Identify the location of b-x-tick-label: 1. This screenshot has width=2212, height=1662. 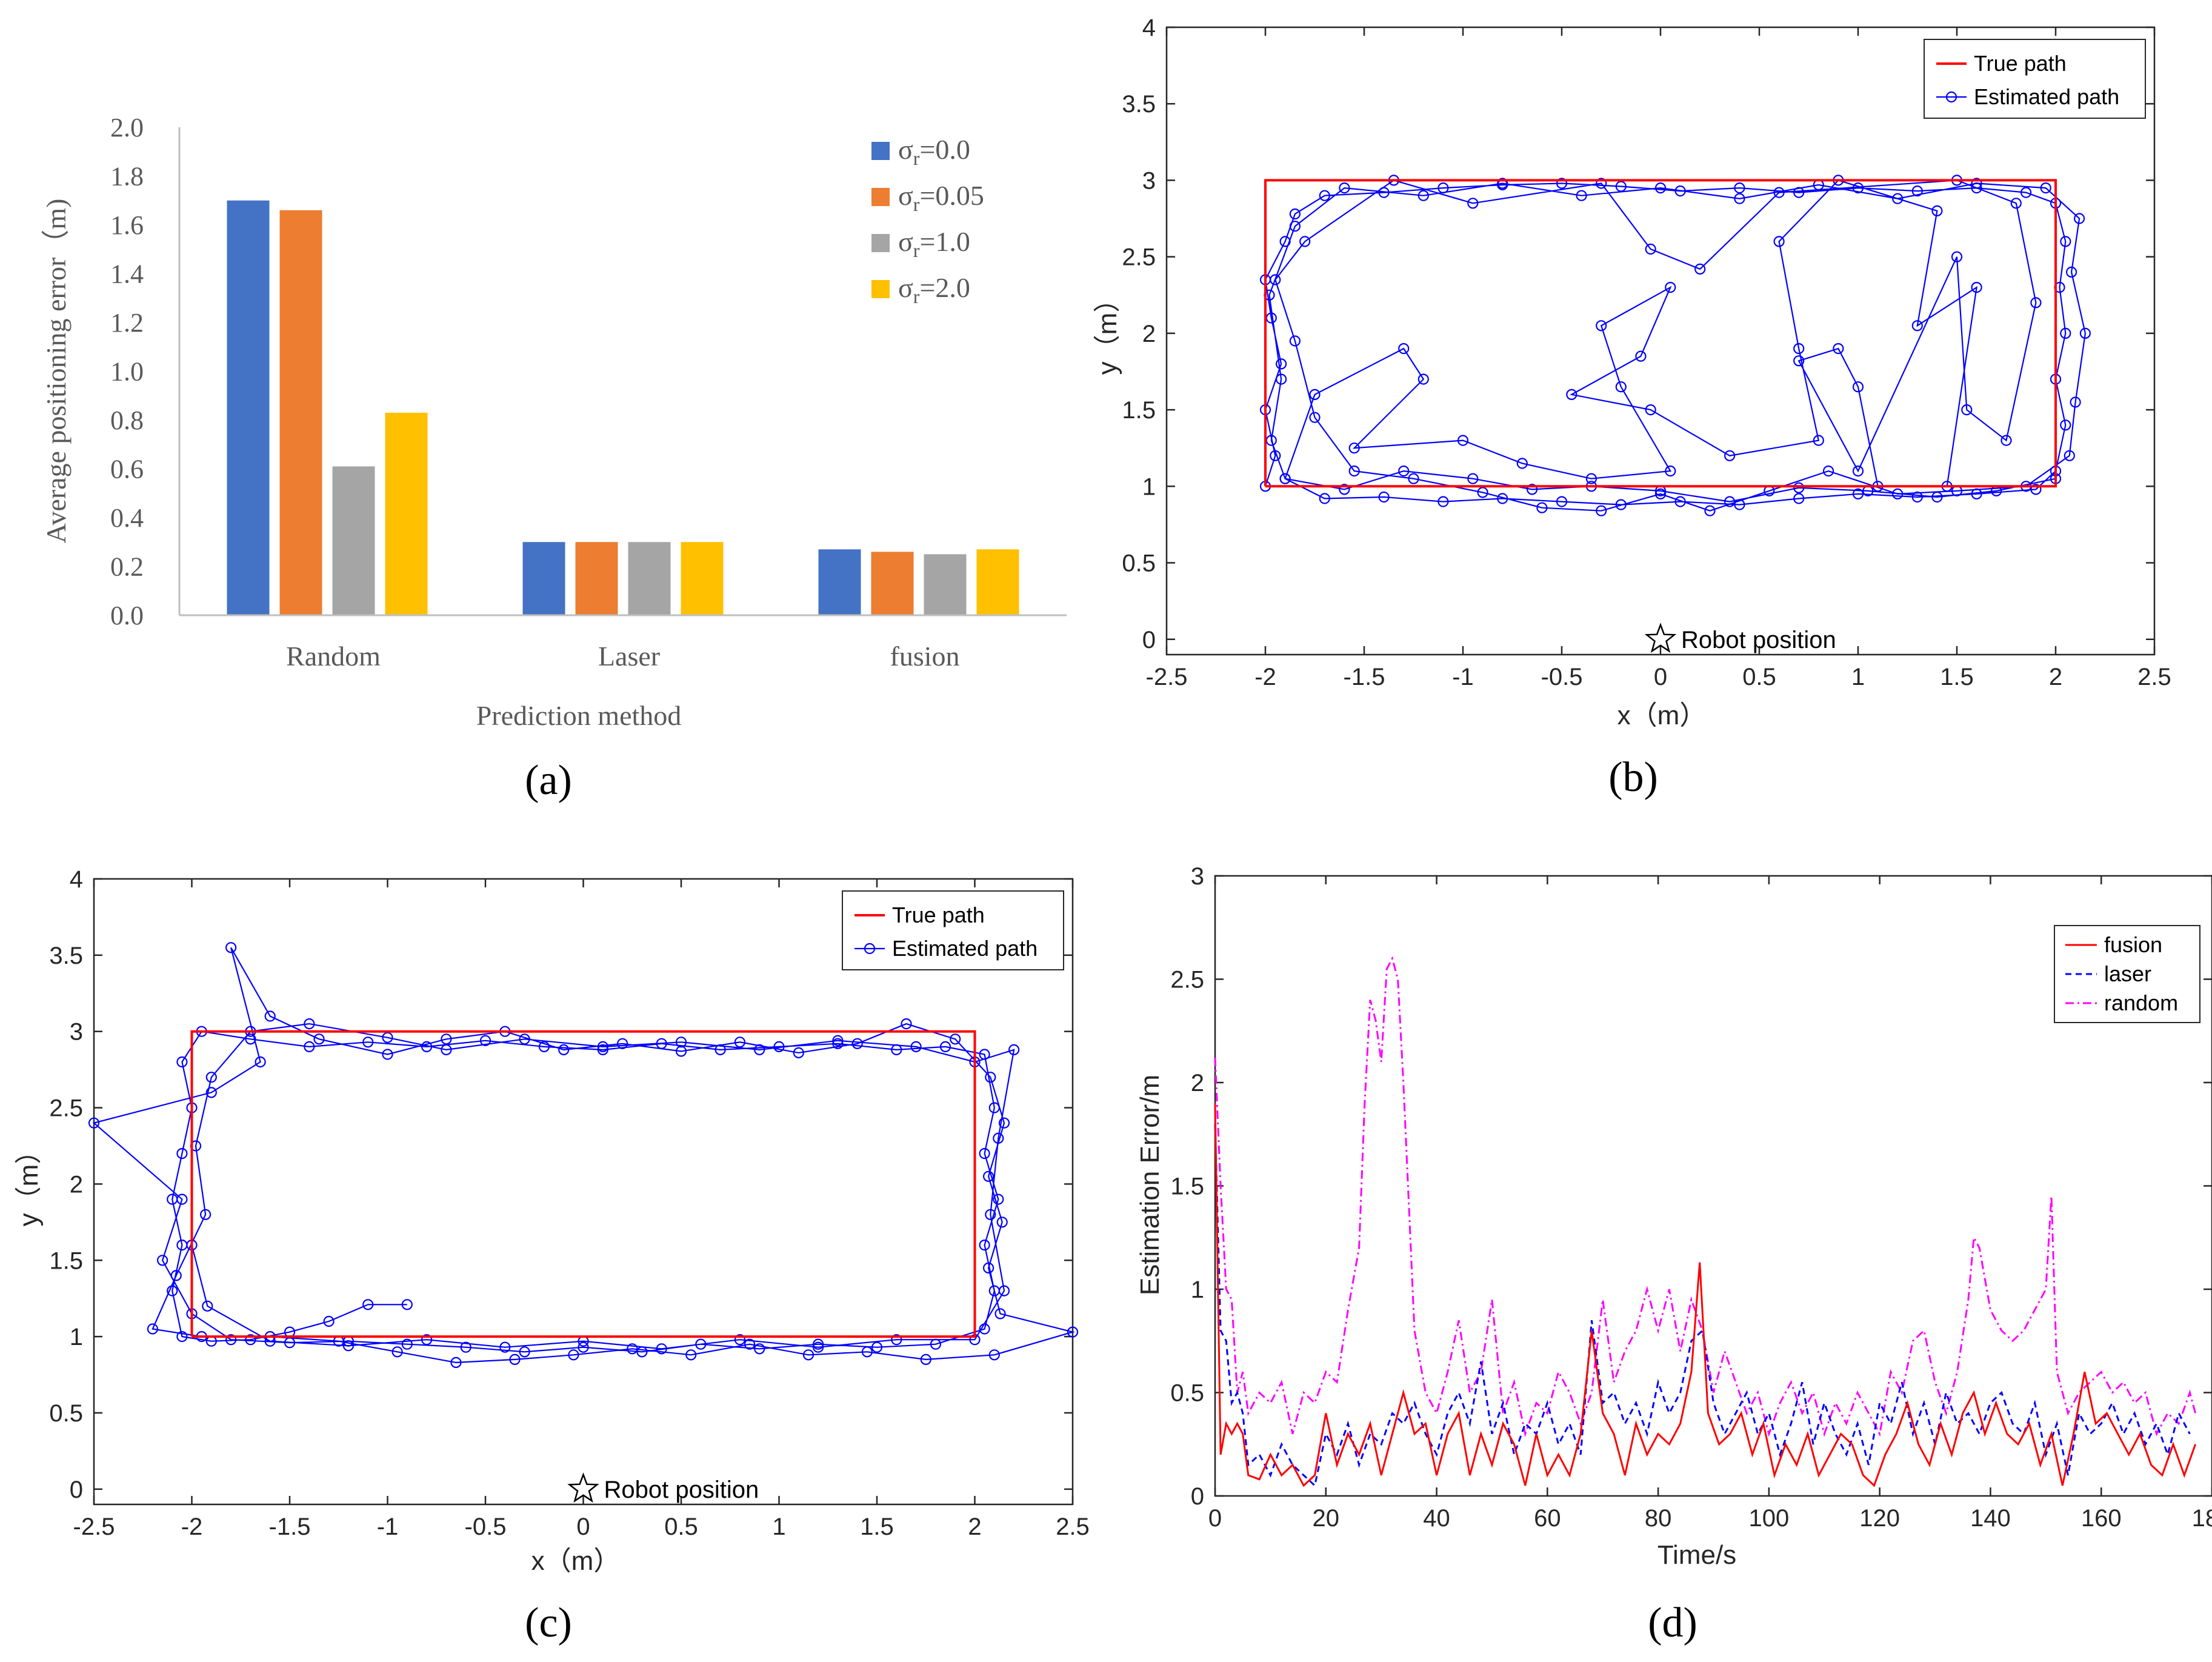
(1858, 677).